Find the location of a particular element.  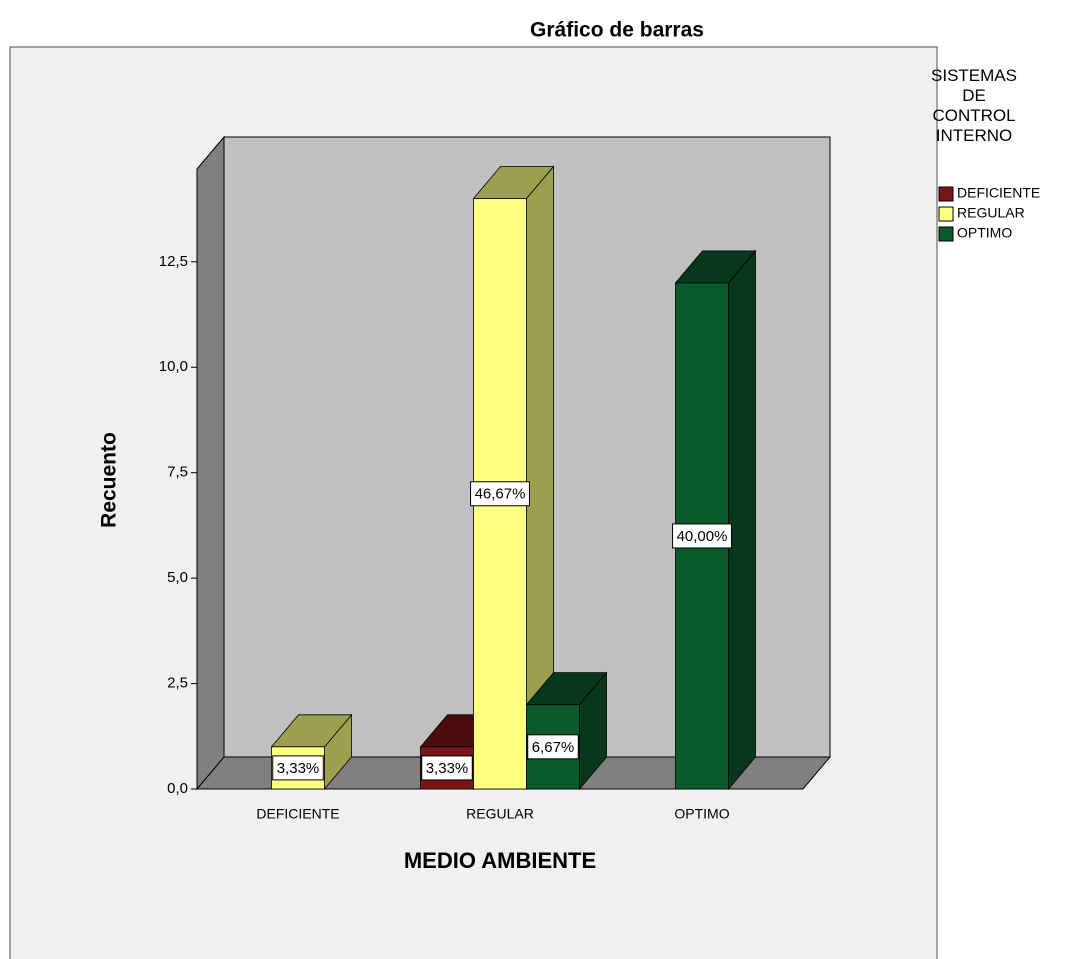

y-tick-label: 5,0 is located at coordinates (177, 577).